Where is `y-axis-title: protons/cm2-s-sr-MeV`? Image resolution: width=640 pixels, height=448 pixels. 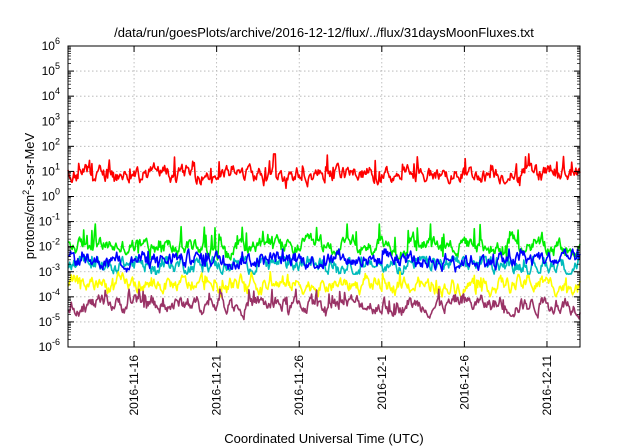
y-axis-title: protons/cm2-s-sr-MeV is located at coordinates (29, 195).